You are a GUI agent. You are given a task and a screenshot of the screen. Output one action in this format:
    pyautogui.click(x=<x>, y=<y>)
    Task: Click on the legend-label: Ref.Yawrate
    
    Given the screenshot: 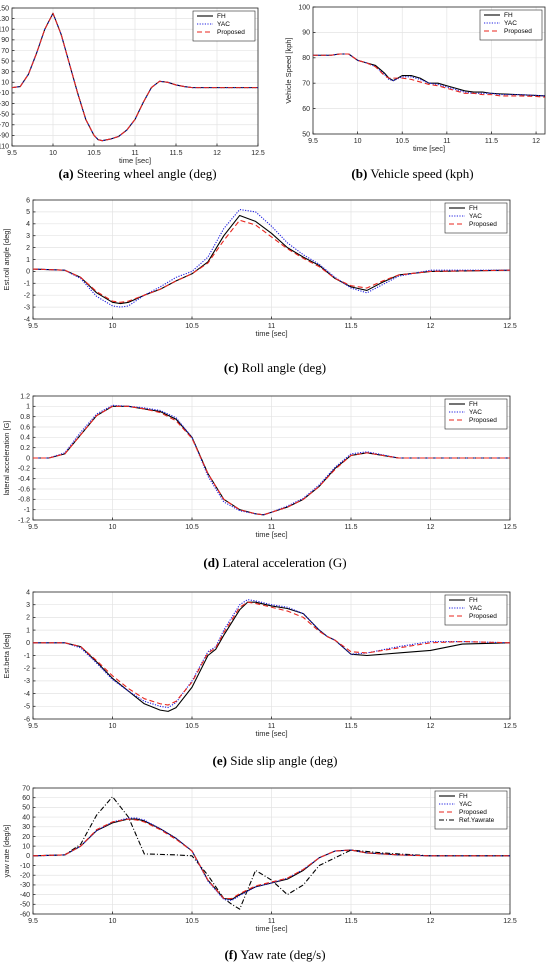 What is the action you would take?
    pyautogui.click(x=477, y=820)
    